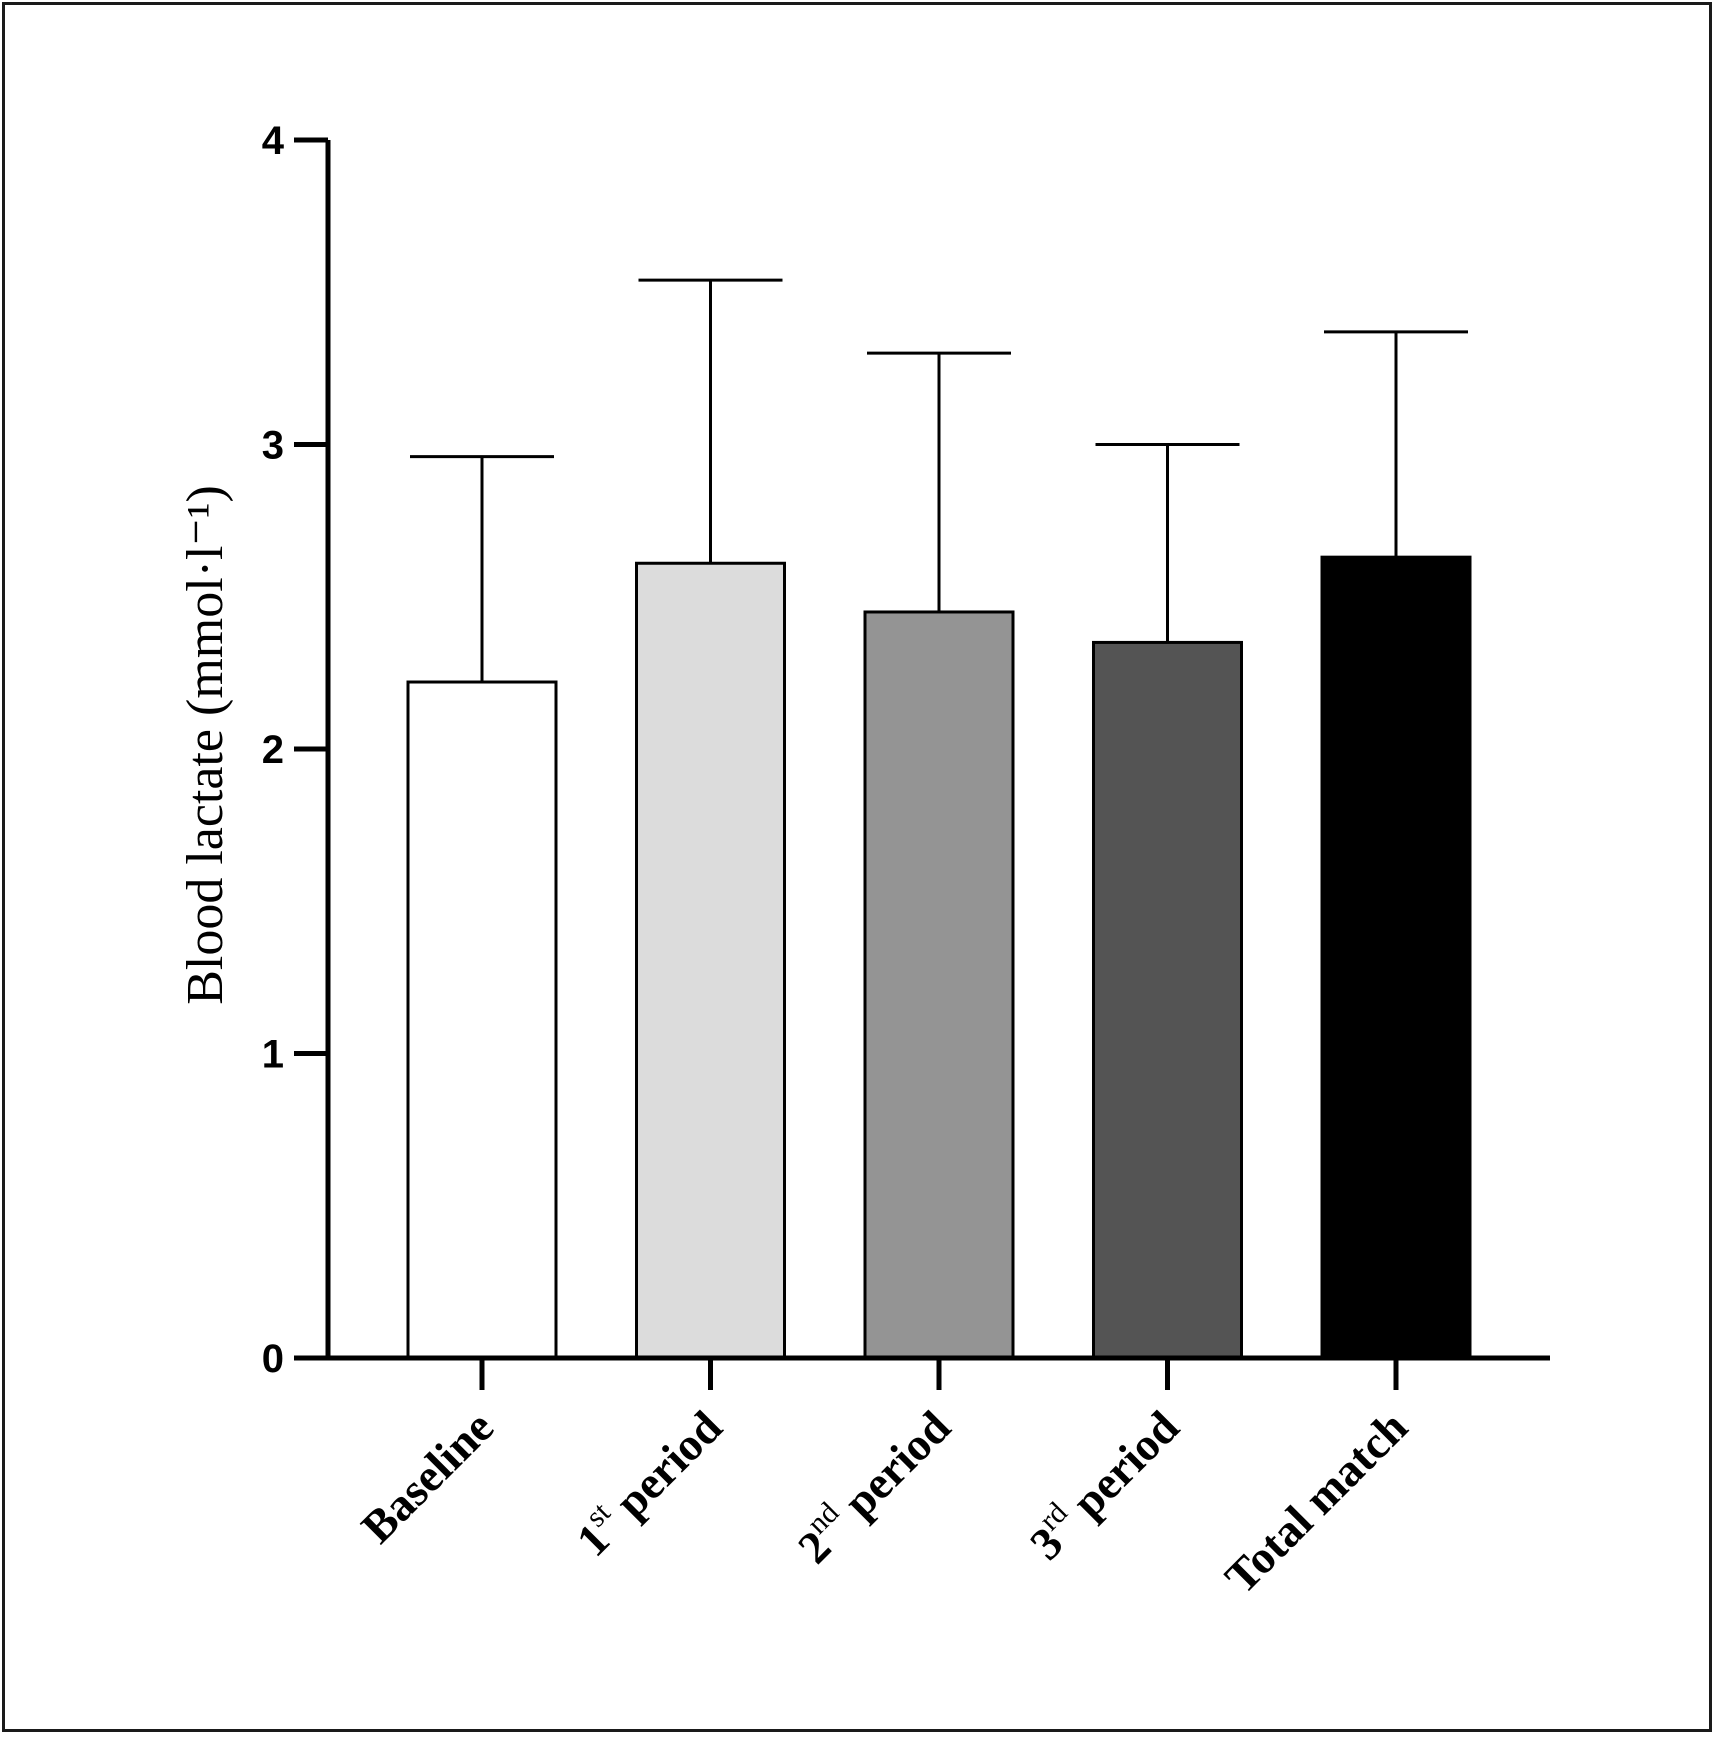  Describe the element at coordinates (939, 480) in the screenshot. I see `error-bars-group` at that location.